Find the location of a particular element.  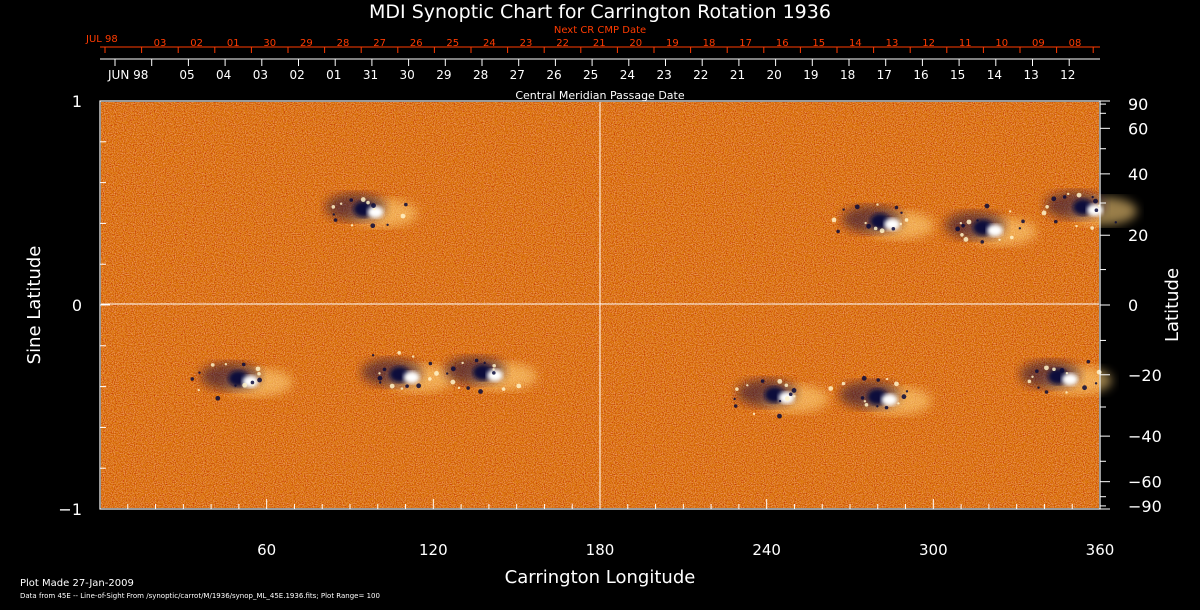

y-tick-label-right: −40 is located at coordinates (1145, 436).